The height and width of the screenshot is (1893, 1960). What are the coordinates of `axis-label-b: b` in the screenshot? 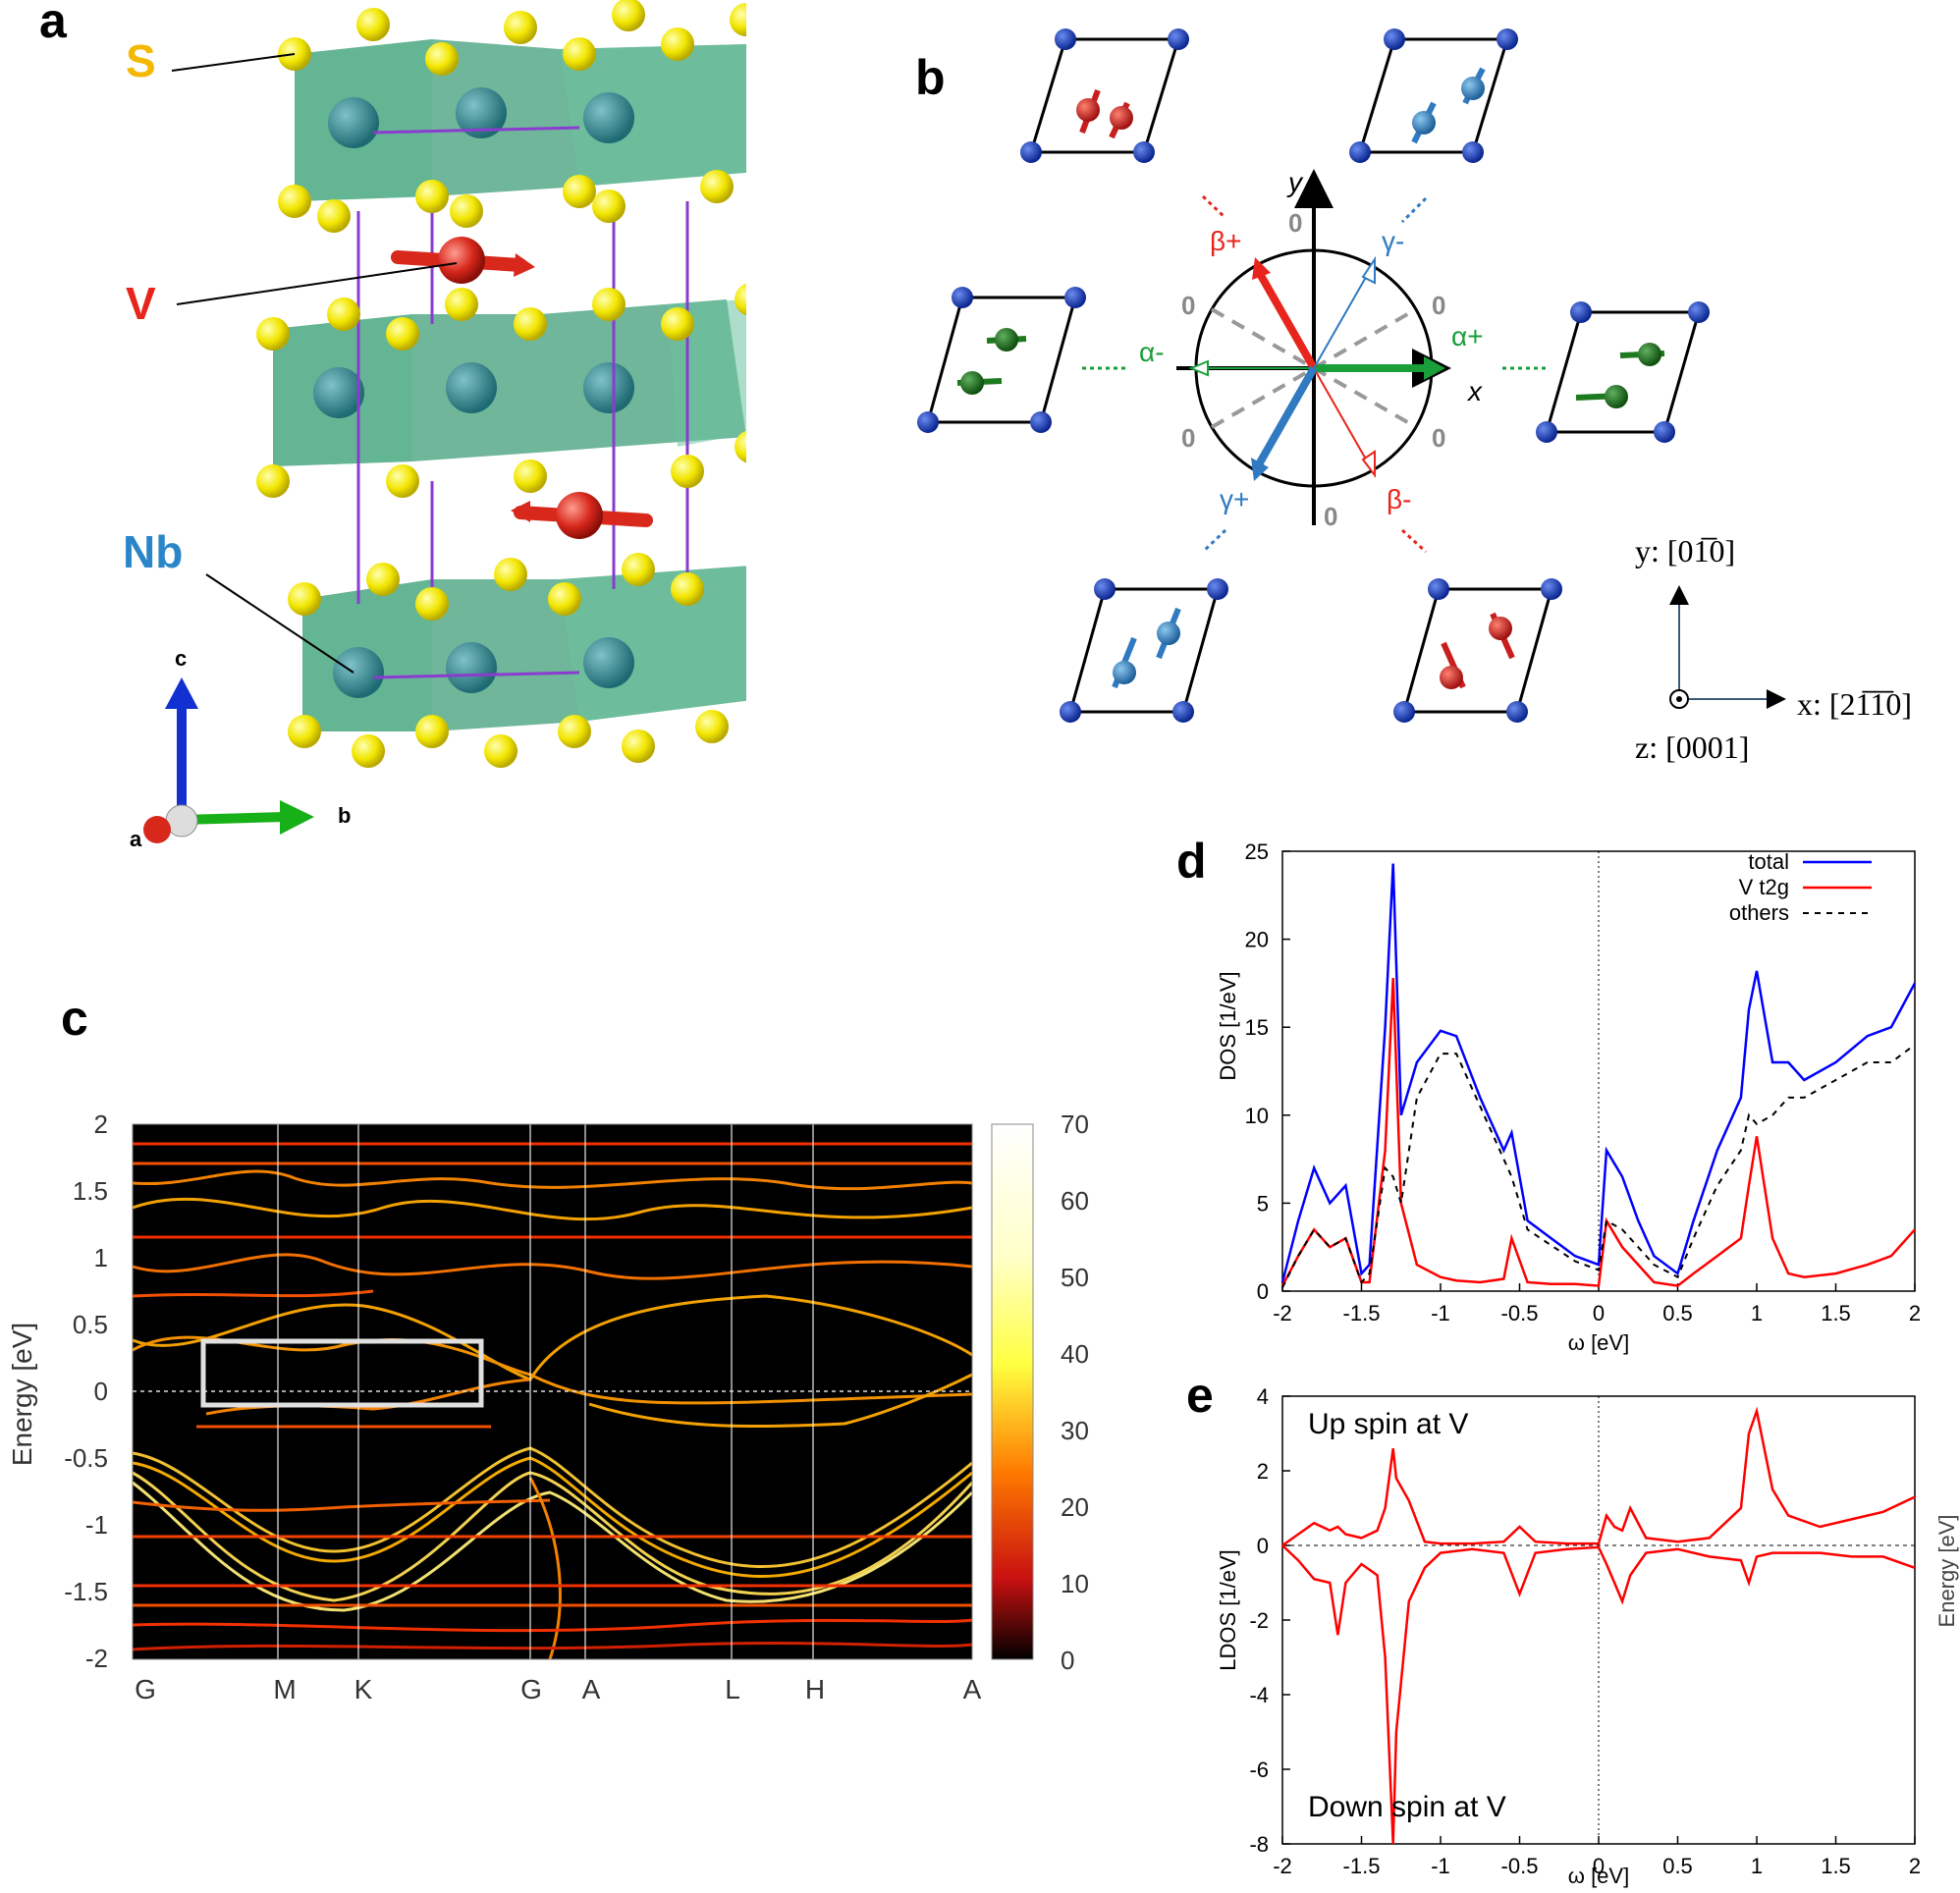 It's located at (344, 815).